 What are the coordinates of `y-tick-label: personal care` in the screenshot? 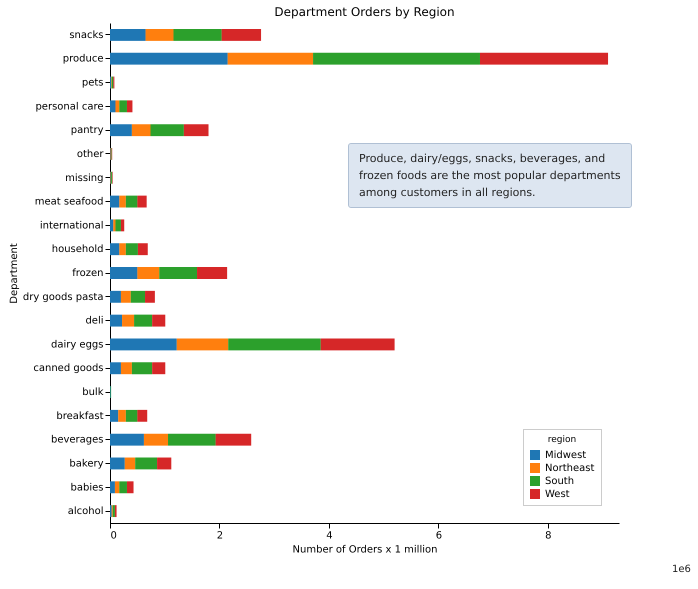 It's located at (69, 106).